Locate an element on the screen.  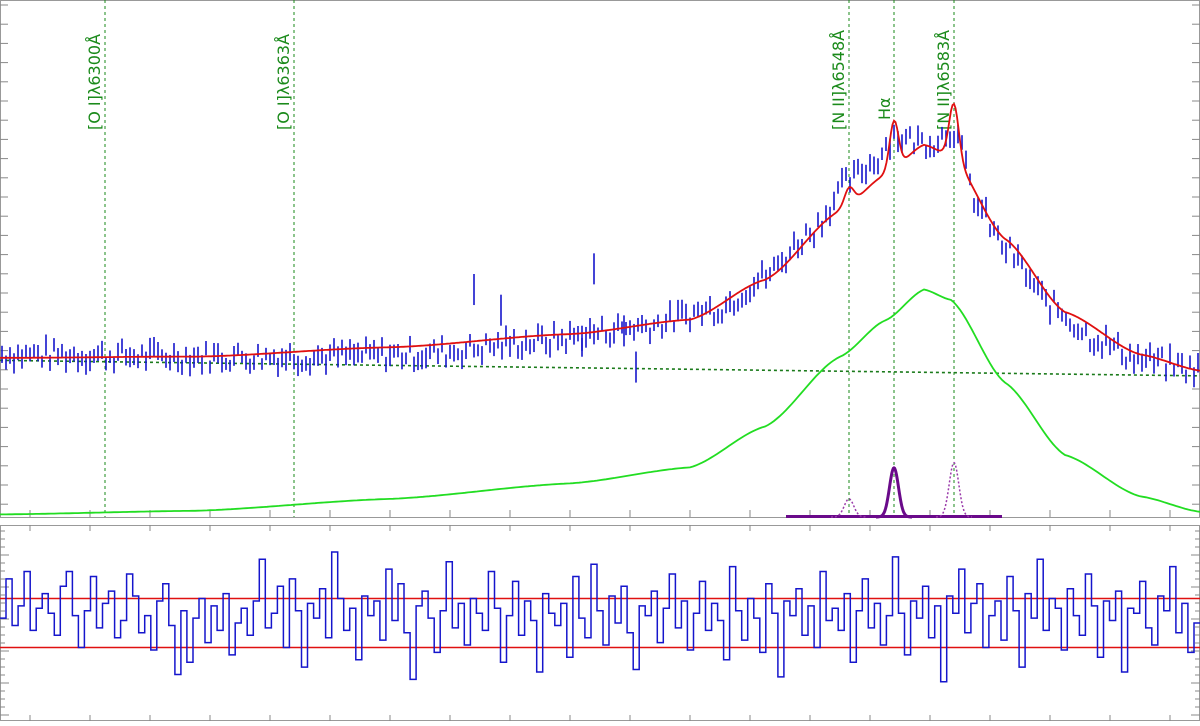
continuum-line is located at coordinates (600, 368).